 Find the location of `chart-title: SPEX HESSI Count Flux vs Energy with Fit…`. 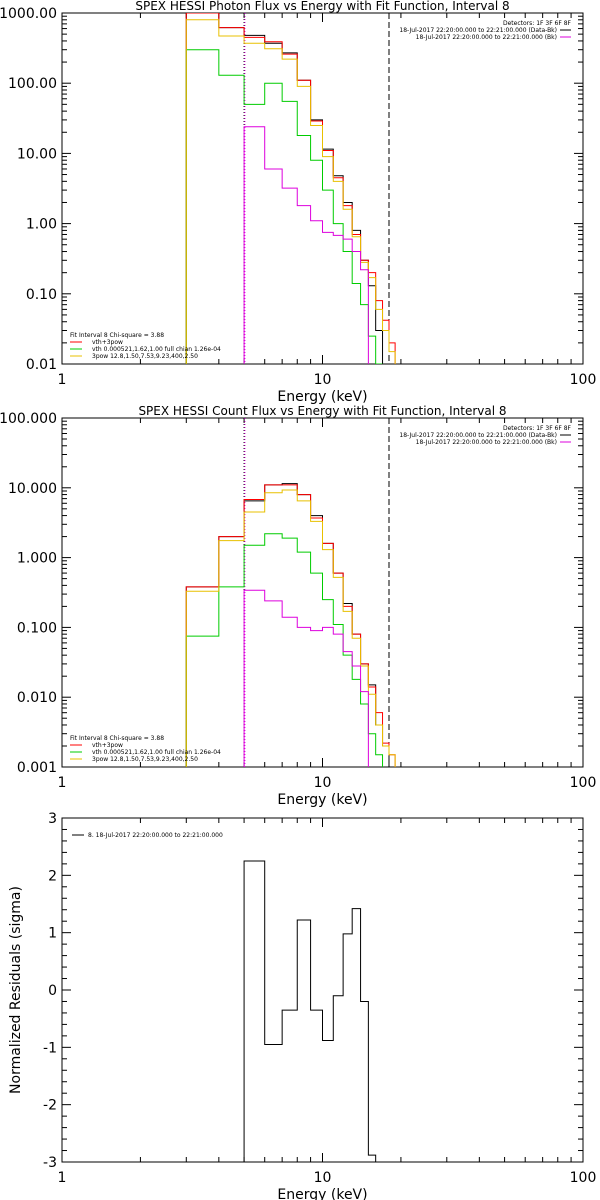

chart-title: SPEX HESSI Count Flux vs Energy with Fit… is located at coordinates (322, 411).